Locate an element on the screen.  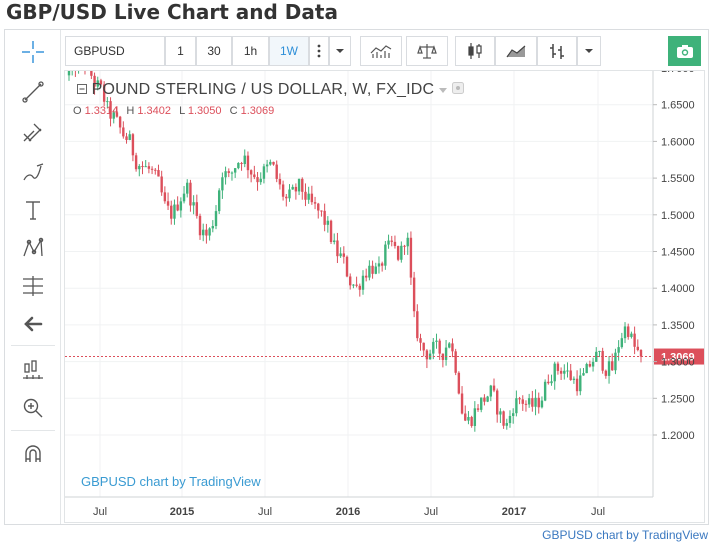
last-price-tag is located at coordinates (679, 356).